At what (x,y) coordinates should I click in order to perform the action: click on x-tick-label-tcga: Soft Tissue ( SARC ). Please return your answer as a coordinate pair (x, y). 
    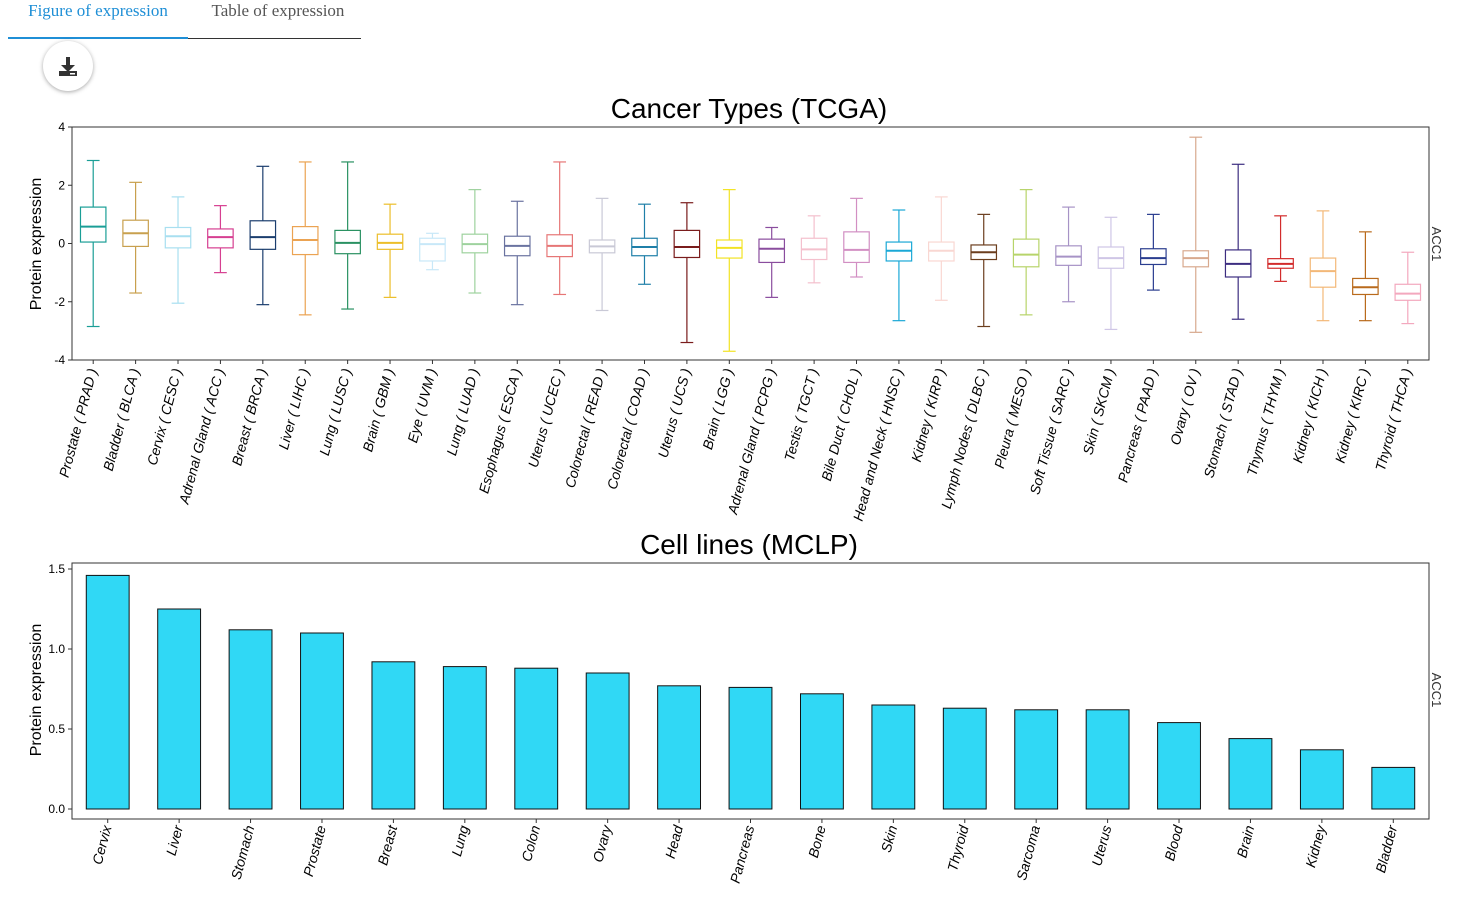
    Looking at the image, I should click on (1050, 432).